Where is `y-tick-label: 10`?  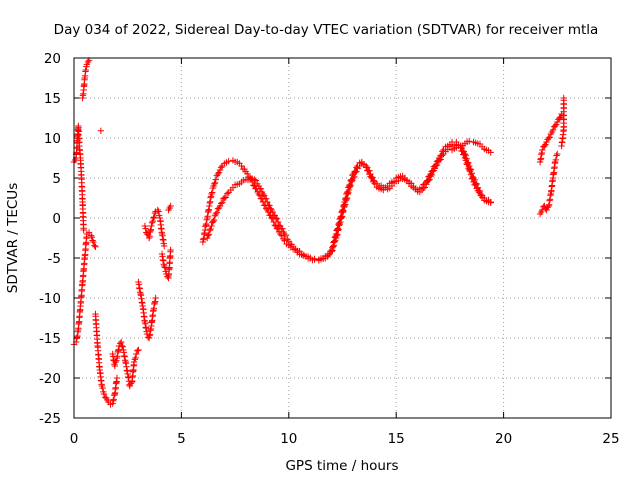 y-tick-label: 10 is located at coordinates (52, 139).